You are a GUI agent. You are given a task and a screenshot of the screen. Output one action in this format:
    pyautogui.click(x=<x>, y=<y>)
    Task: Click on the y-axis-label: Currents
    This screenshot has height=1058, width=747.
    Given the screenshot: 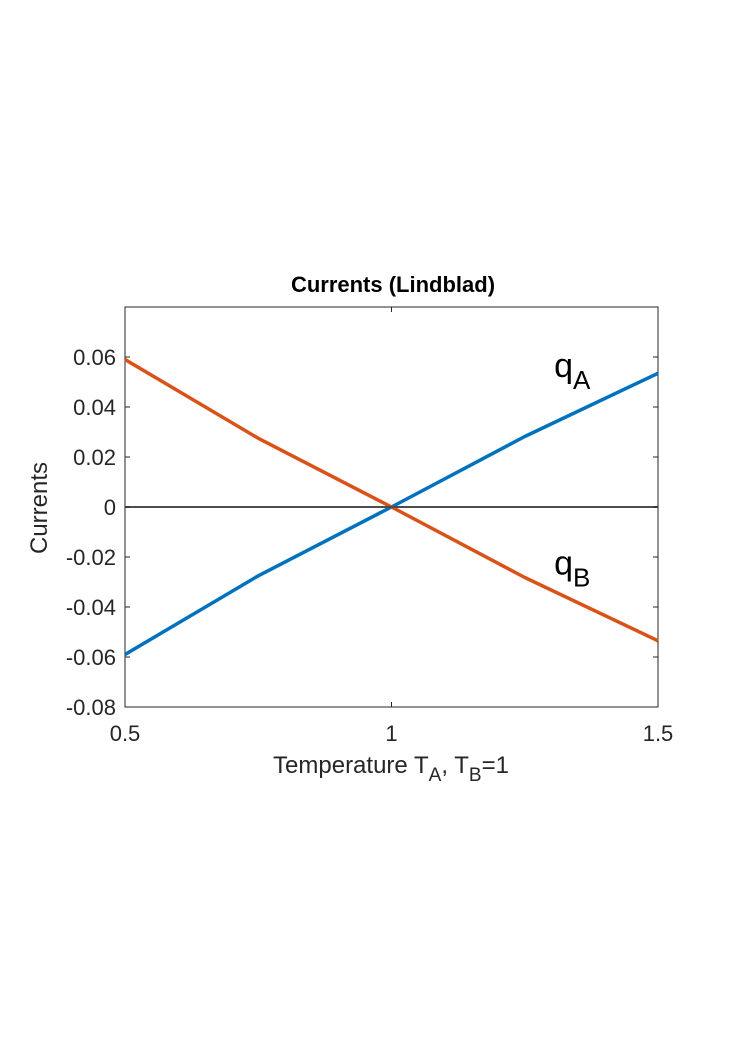 What is the action you would take?
    pyautogui.click(x=39, y=508)
    